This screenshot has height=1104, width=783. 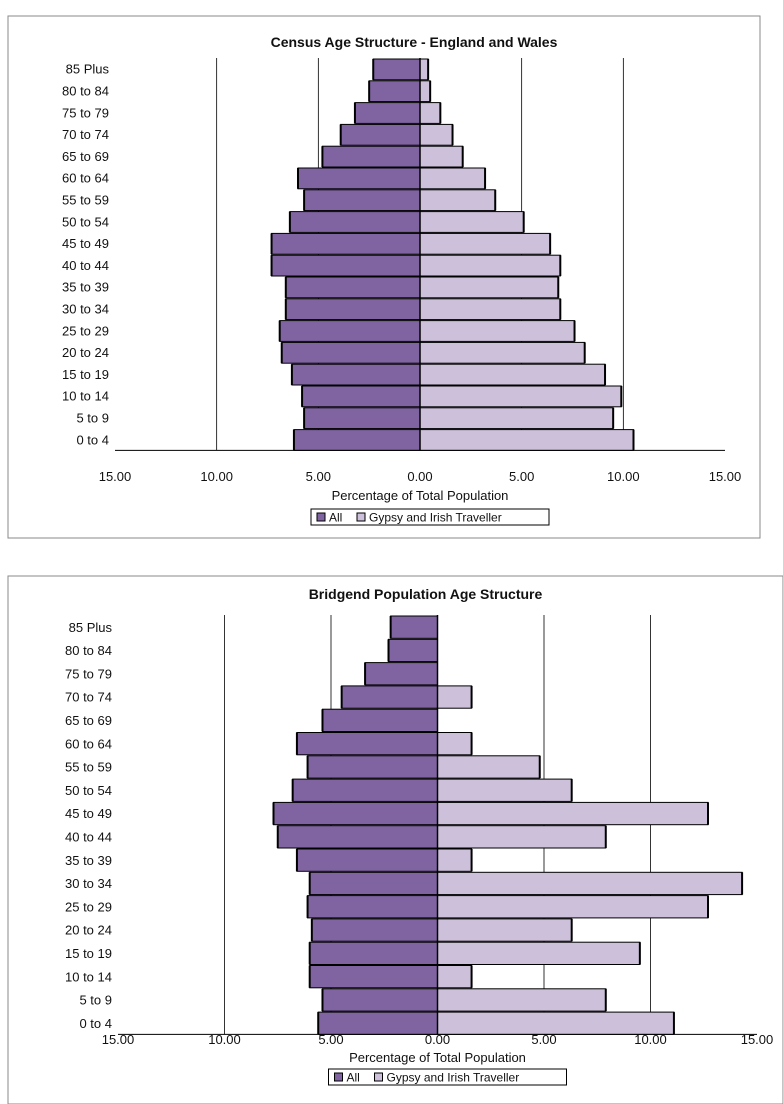 I want to click on category-label: 80 to 84, so click(x=85, y=90).